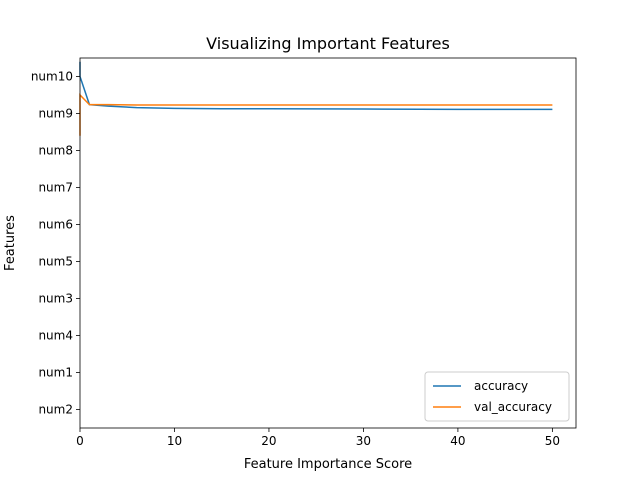  What do you see at coordinates (552, 441) in the screenshot?
I see `x-tick-label: 50` at bounding box center [552, 441].